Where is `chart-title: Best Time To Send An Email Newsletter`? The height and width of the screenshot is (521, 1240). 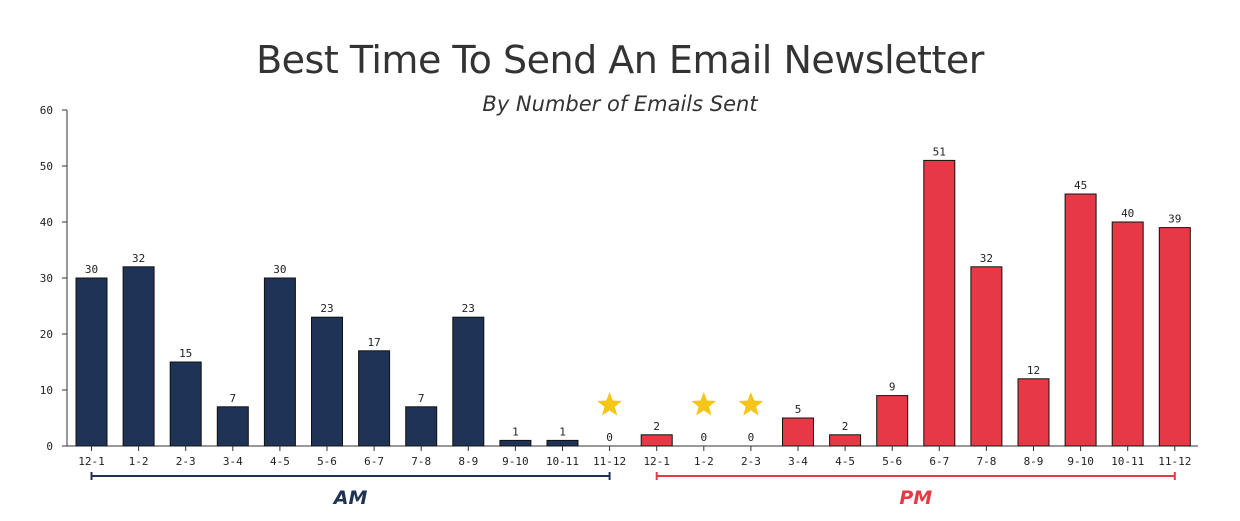 chart-title: Best Time To Send An Email Newsletter is located at coordinates (620, 60).